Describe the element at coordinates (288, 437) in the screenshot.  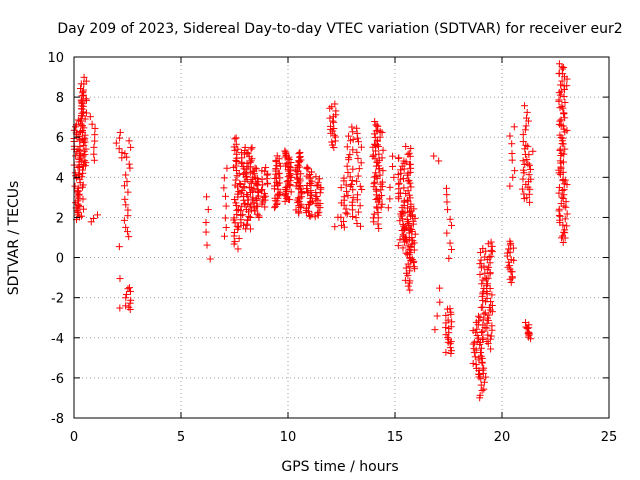
I see `x-tick-label: 10` at that location.